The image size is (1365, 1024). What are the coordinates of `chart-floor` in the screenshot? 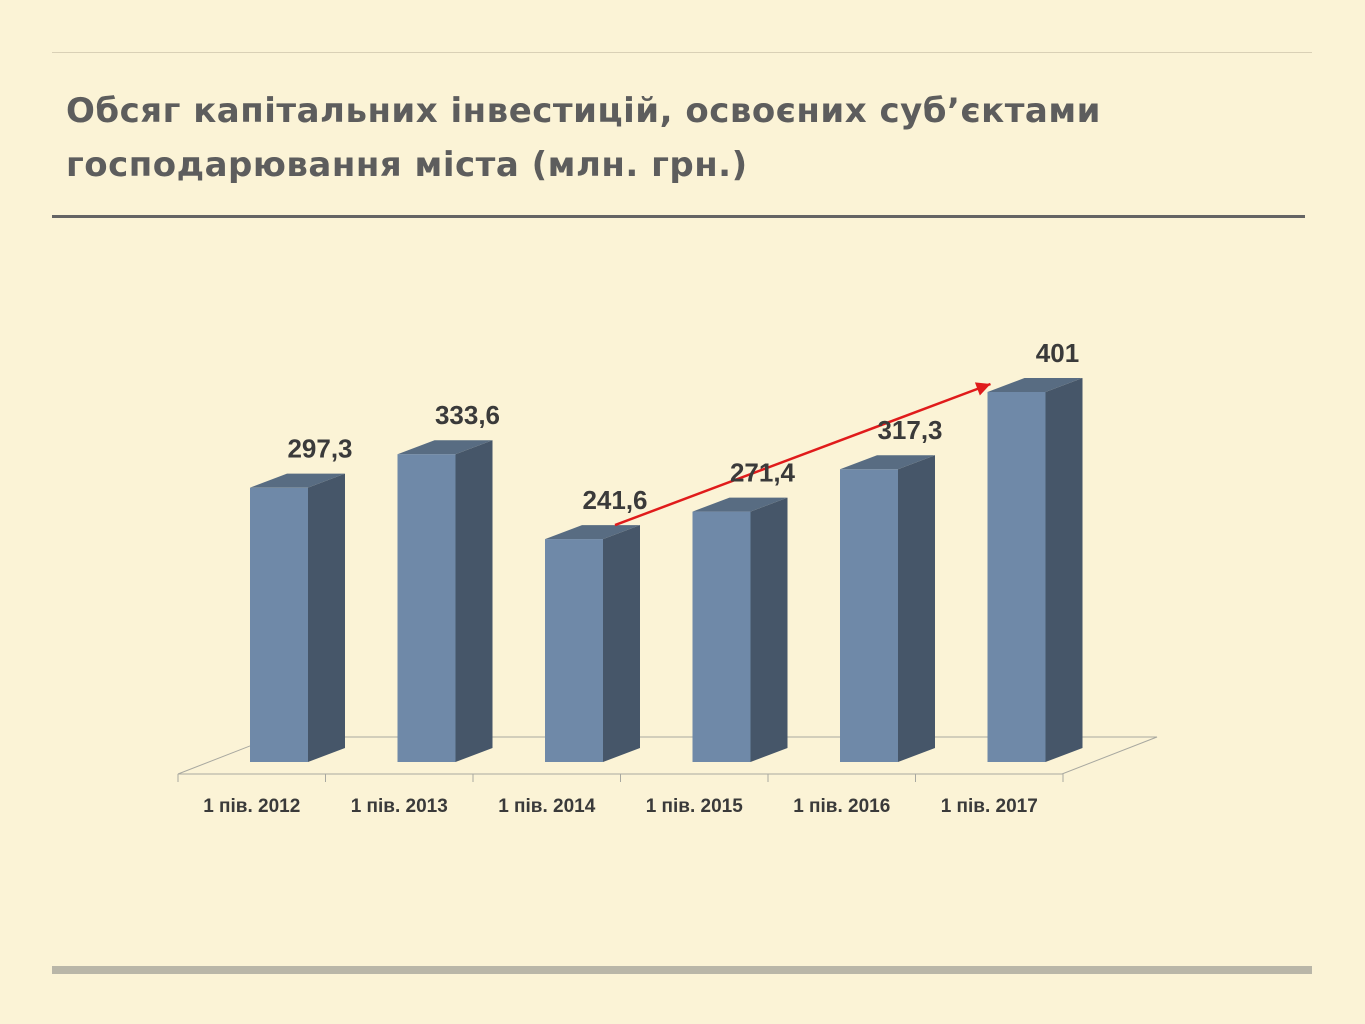 It's located at (667, 759).